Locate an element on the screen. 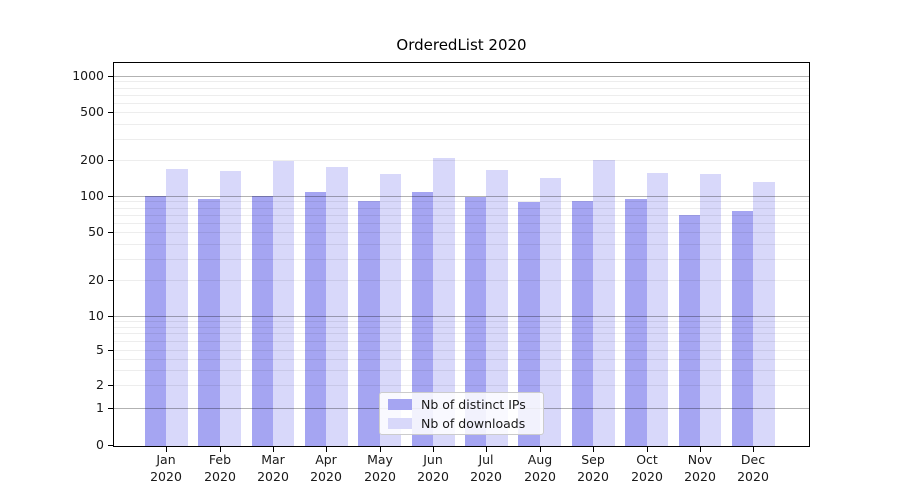  legend-label-downloads: Nb of downloads is located at coordinates (473, 423).